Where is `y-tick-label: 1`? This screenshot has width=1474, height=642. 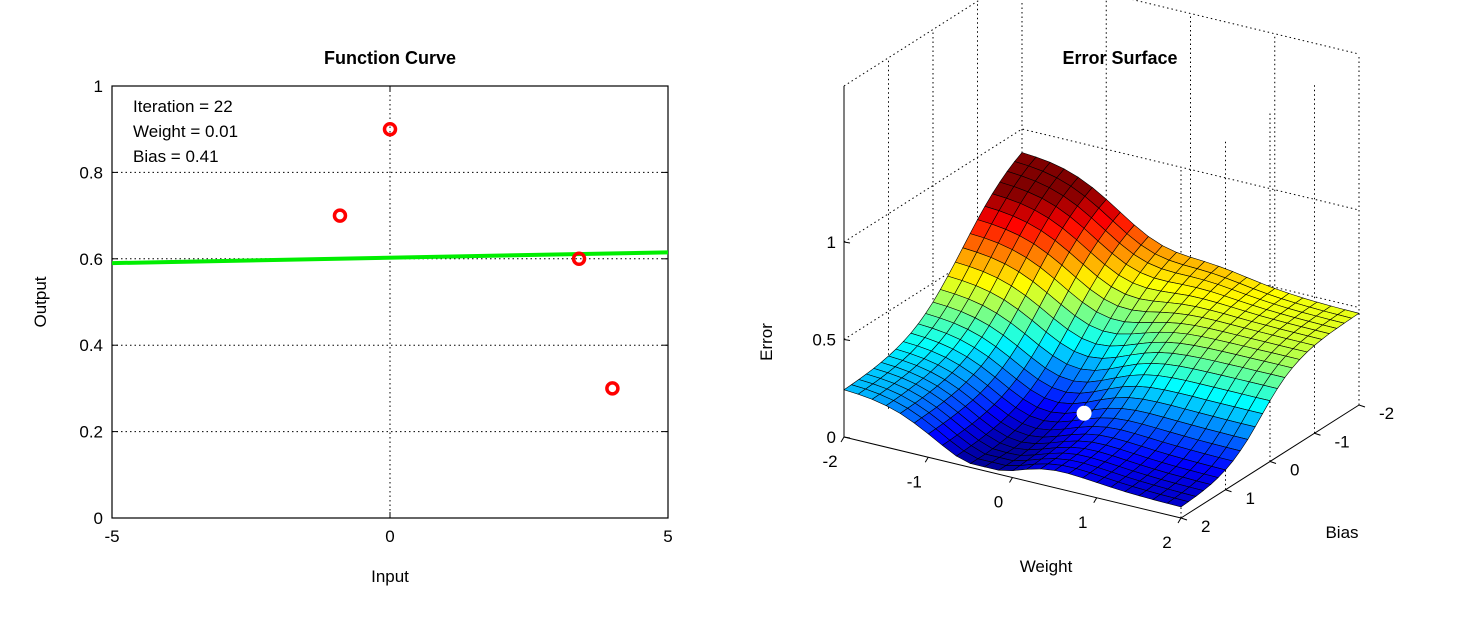
y-tick-label: 1 is located at coordinates (98, 86).